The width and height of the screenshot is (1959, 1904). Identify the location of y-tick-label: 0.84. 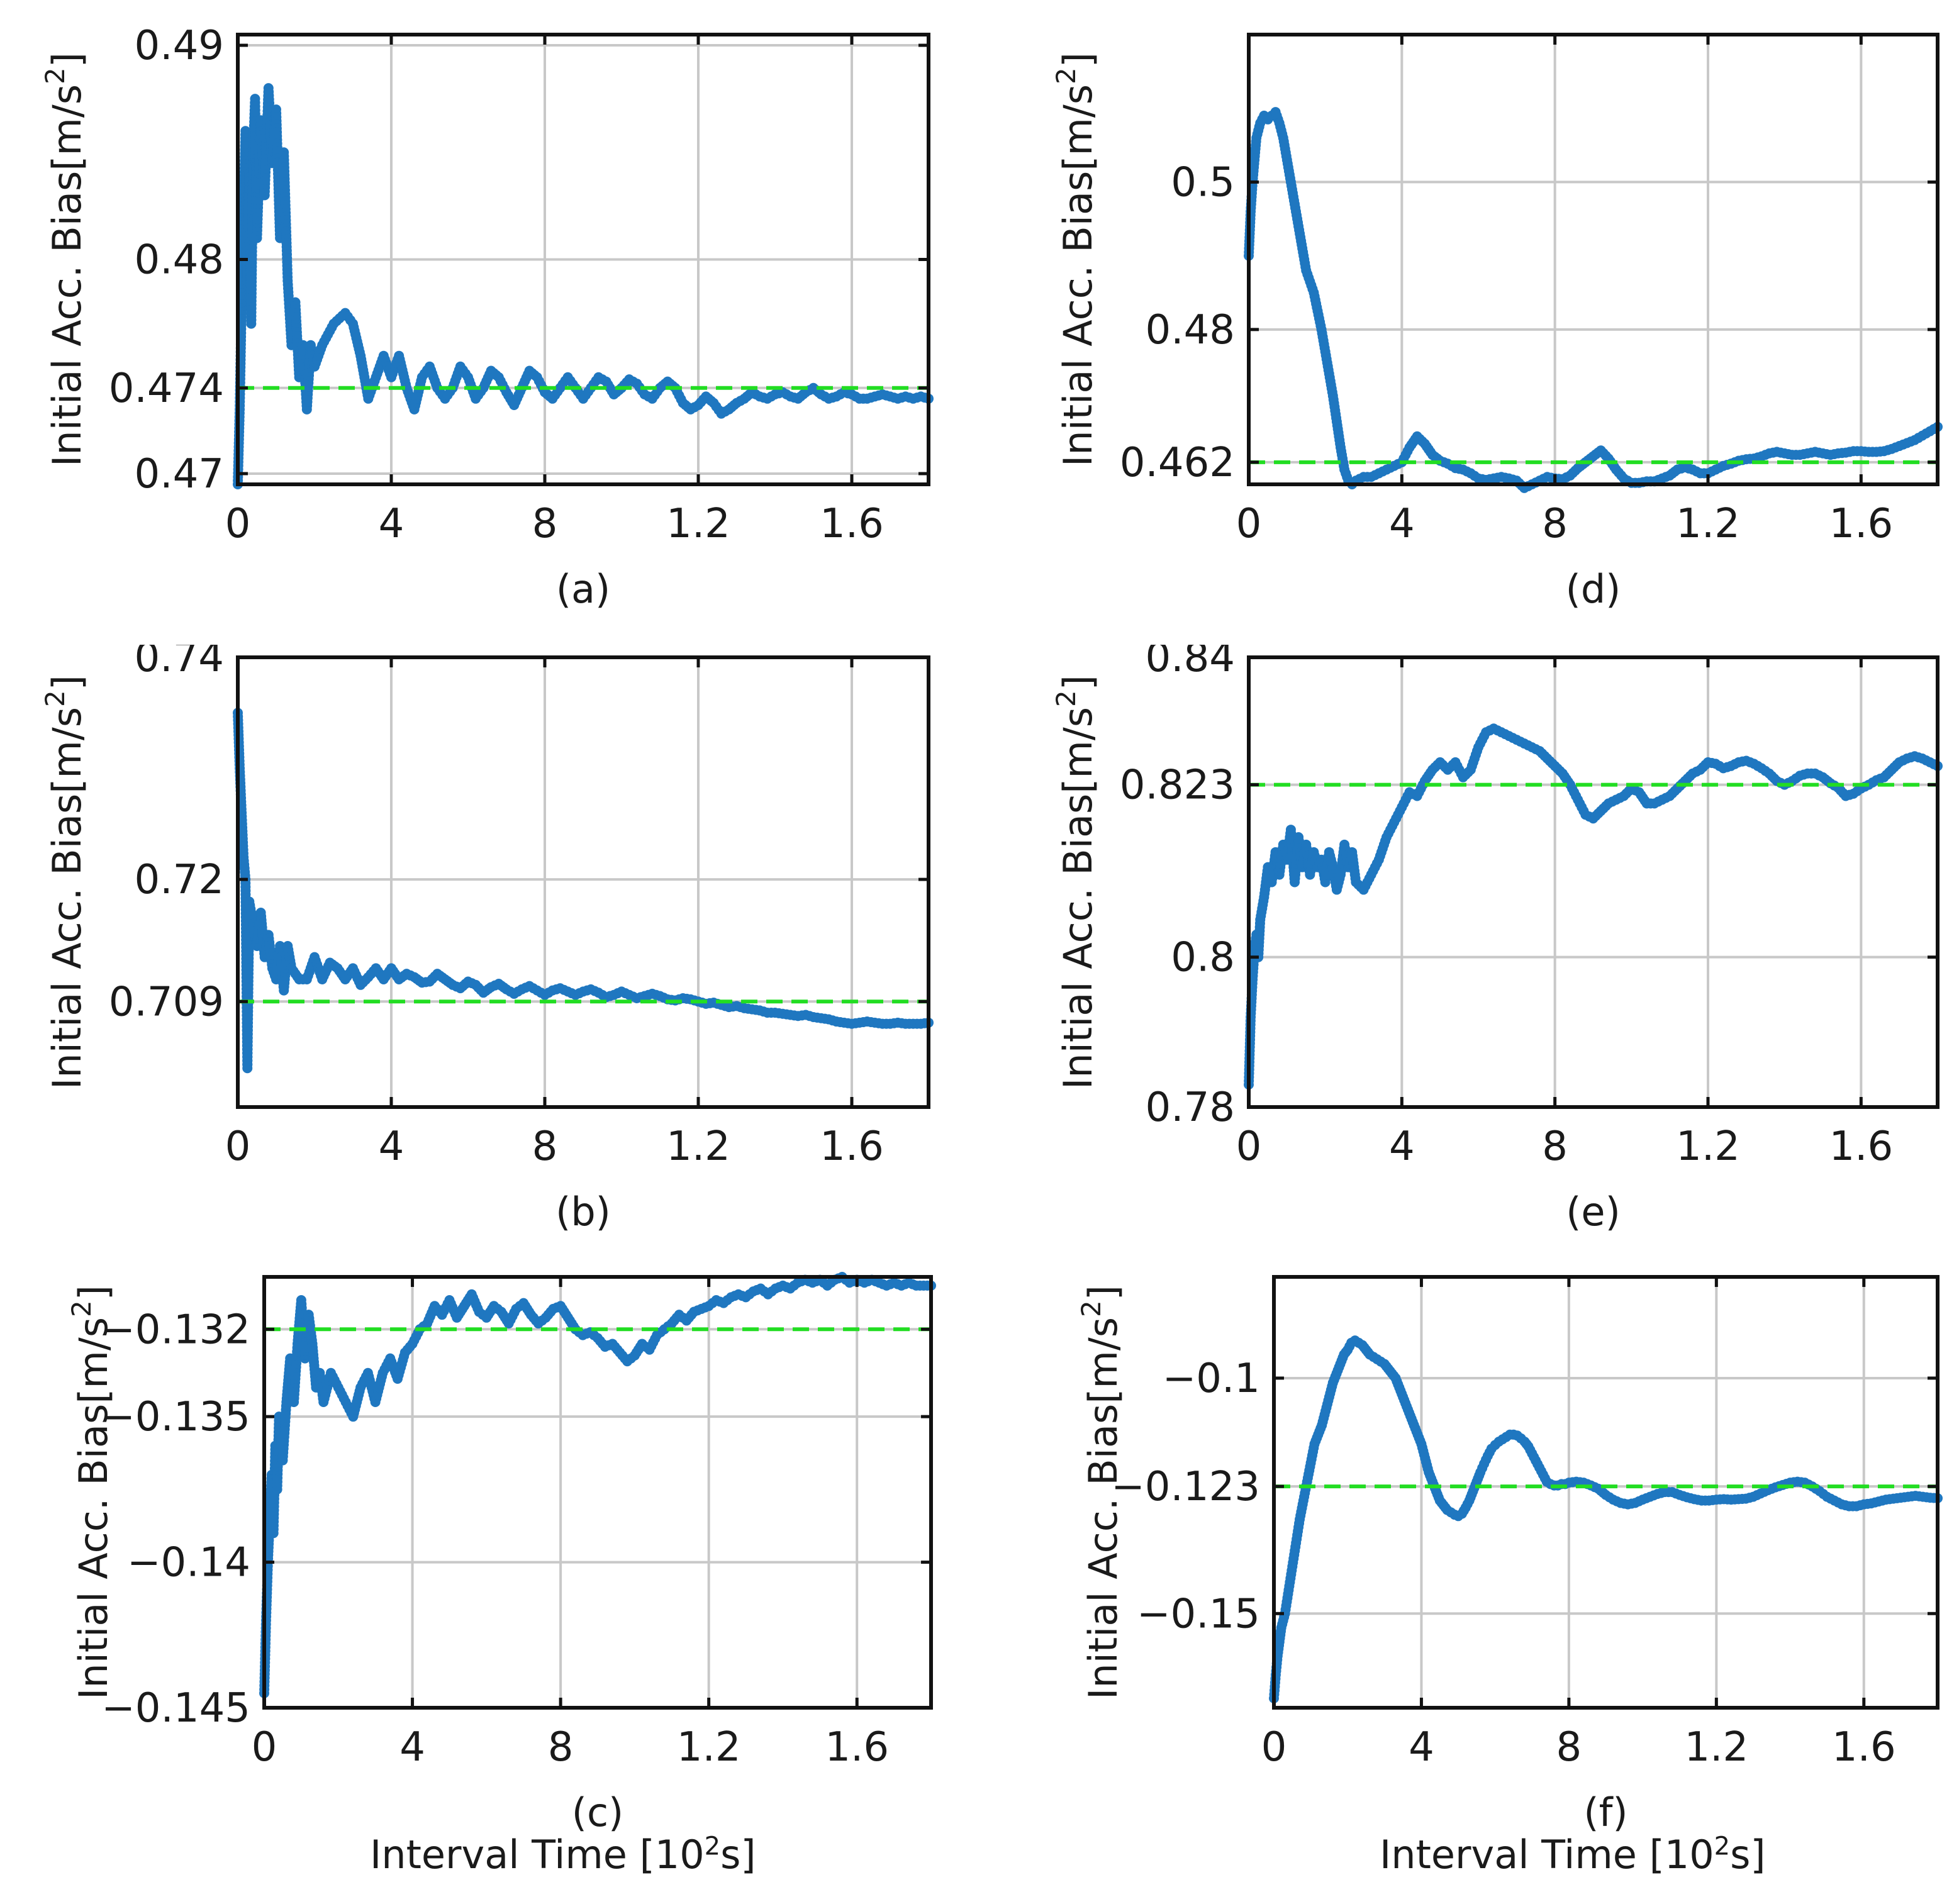
(1191, 663).